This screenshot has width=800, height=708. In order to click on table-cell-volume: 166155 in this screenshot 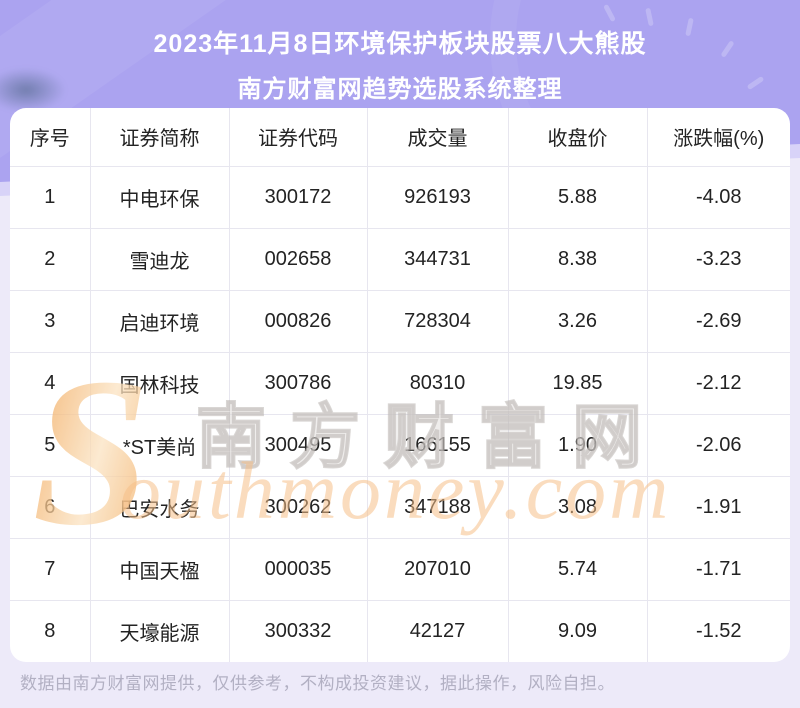, I will do `click(438, 445)`.